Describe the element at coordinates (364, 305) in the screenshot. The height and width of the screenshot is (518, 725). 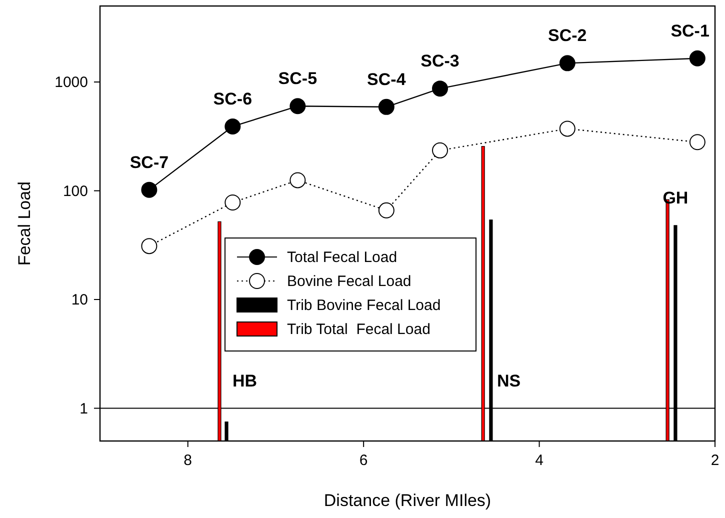
I see `legend-label: Trib Bovine Fecal Load` at that location.